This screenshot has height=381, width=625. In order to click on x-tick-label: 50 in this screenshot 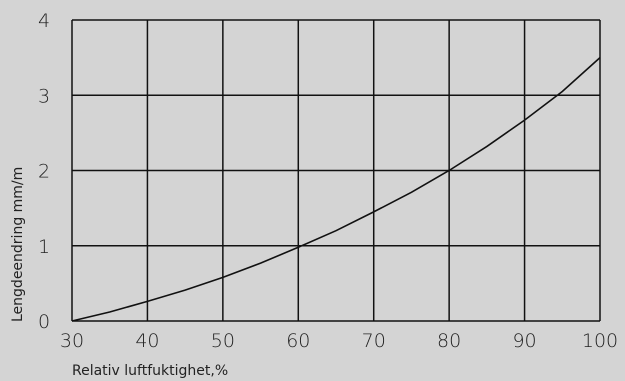, I will do `click(223, 341)`.